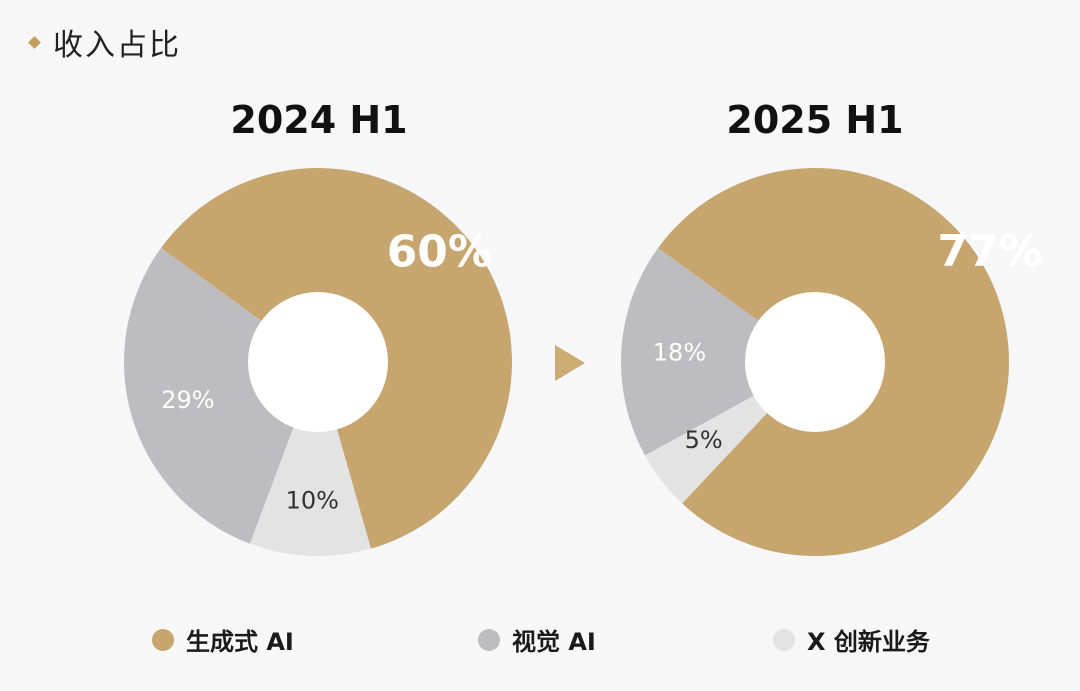 The image size is (1080, 691). What do you see at coordinates (187, 400) in the screenshot?
I see `slice-label-2024-vision-ai: 29%` at bounding box center [187, 400].